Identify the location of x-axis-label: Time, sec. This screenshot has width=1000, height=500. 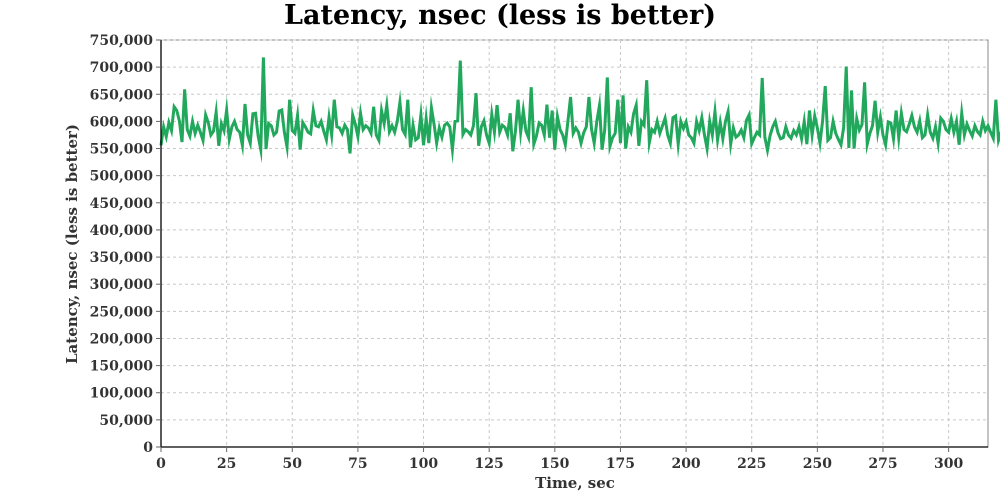
(575, 483).